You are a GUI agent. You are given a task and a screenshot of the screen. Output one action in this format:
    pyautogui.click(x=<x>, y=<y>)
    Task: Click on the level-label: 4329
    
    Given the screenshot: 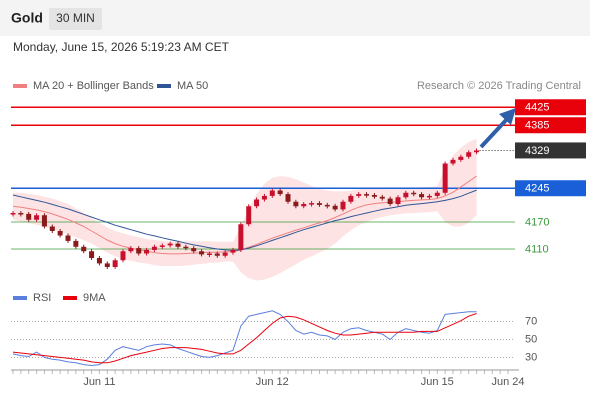 What is the action you would take?
    pyautogui.click(x=537, y=151)
    